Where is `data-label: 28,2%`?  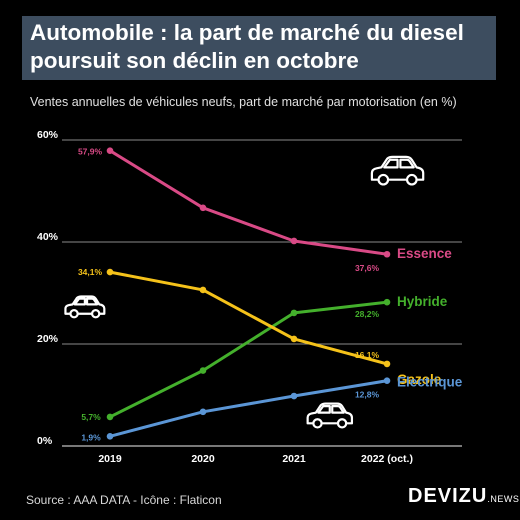
data-label: 28,2% is located at coordinates (367, 314).